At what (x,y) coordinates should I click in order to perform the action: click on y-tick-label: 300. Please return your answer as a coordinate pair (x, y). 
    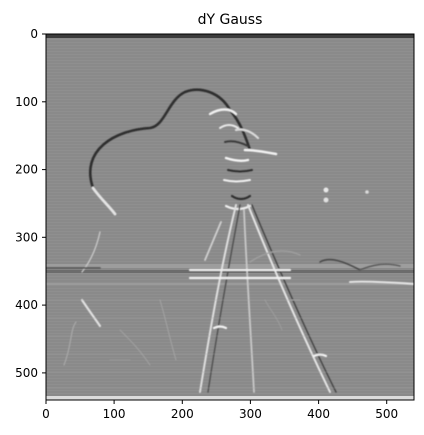
    Looking at the image, I should click on (26, 237).